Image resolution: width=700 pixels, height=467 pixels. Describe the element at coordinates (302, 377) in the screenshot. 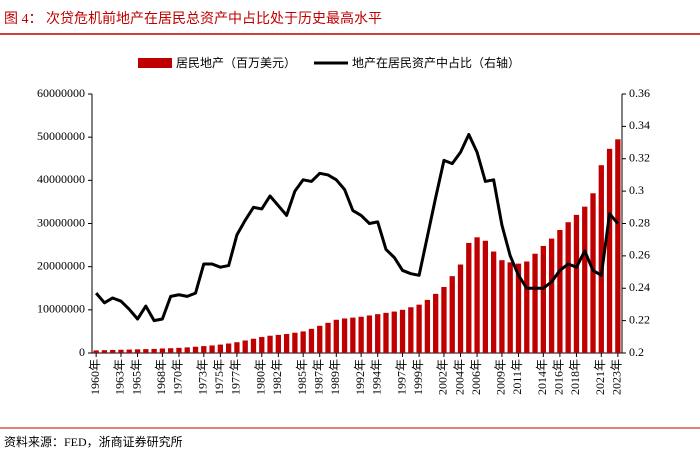

I see `x-tick-label: 1985年` at that location.